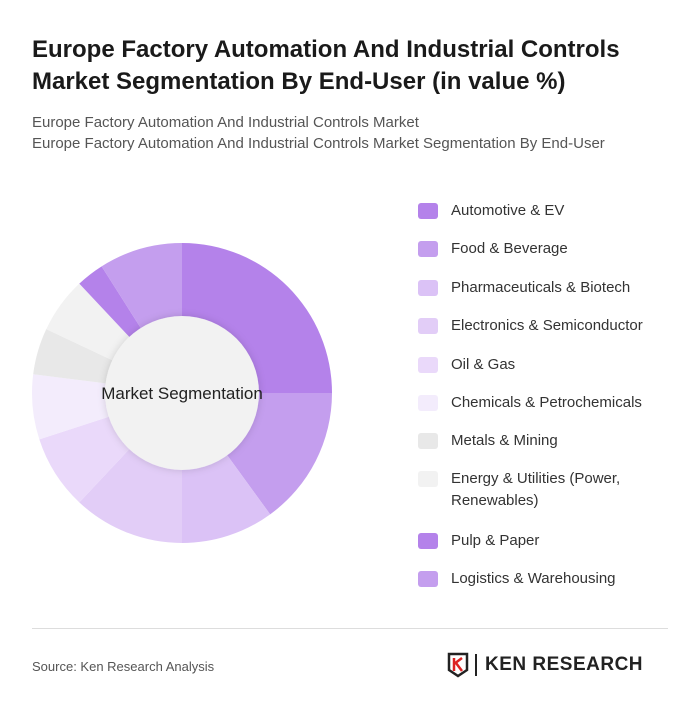 This screenshot has width=700, height=714. I want to click on legend-label: Energy & Utilities (Power, Renewables), so click(536, 489).